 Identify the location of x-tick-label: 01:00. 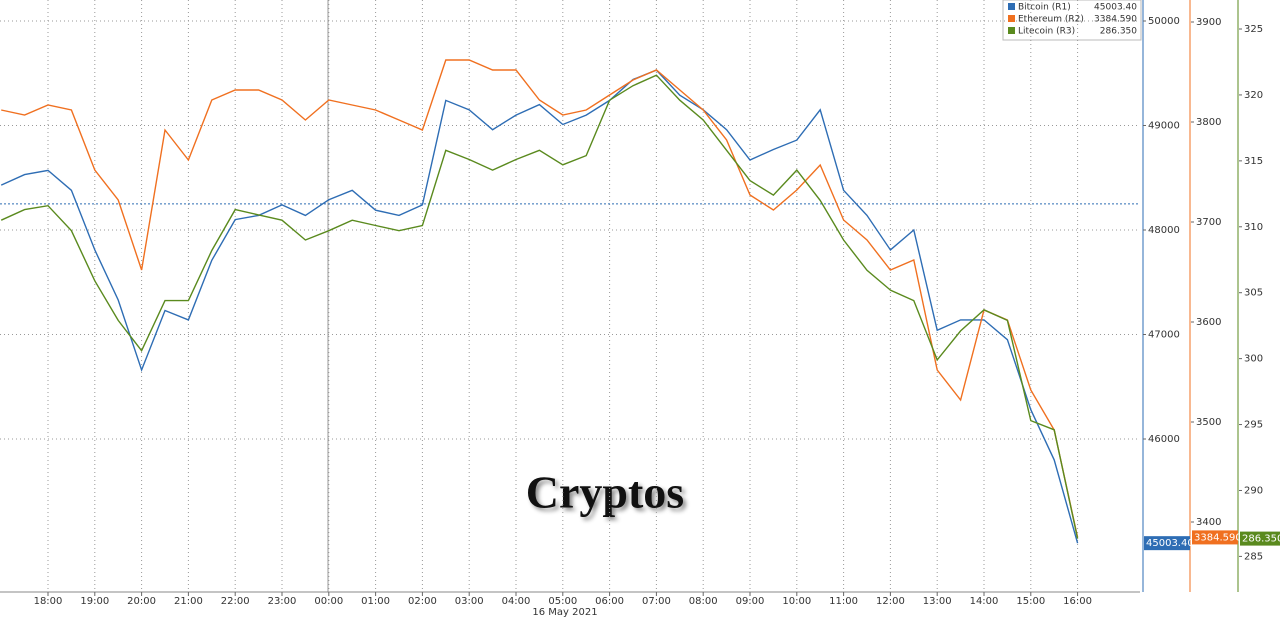
(375, 601).